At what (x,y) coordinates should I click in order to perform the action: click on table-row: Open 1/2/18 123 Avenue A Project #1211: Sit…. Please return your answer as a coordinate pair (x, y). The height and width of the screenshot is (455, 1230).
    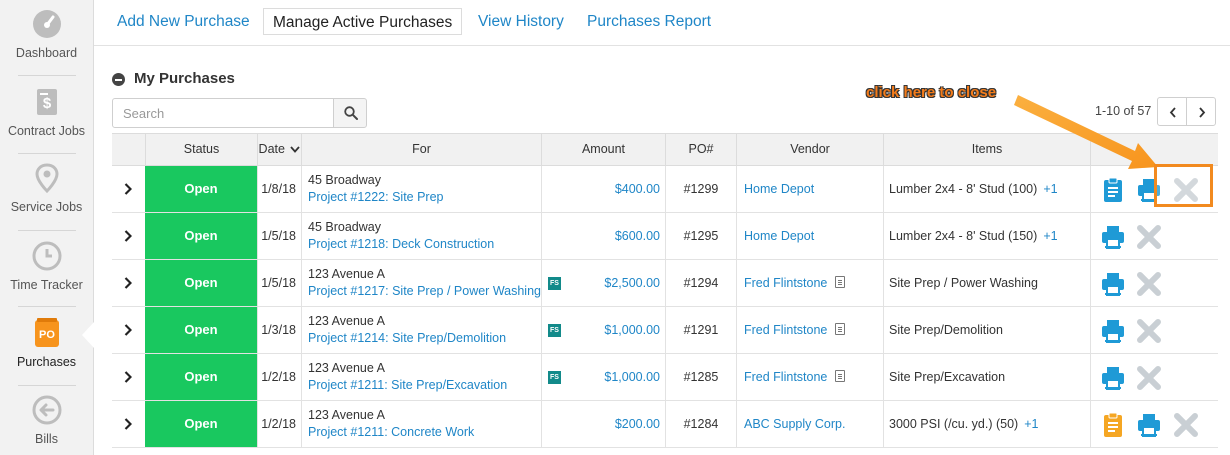
    Looking at the image, I should click on (665, 377).